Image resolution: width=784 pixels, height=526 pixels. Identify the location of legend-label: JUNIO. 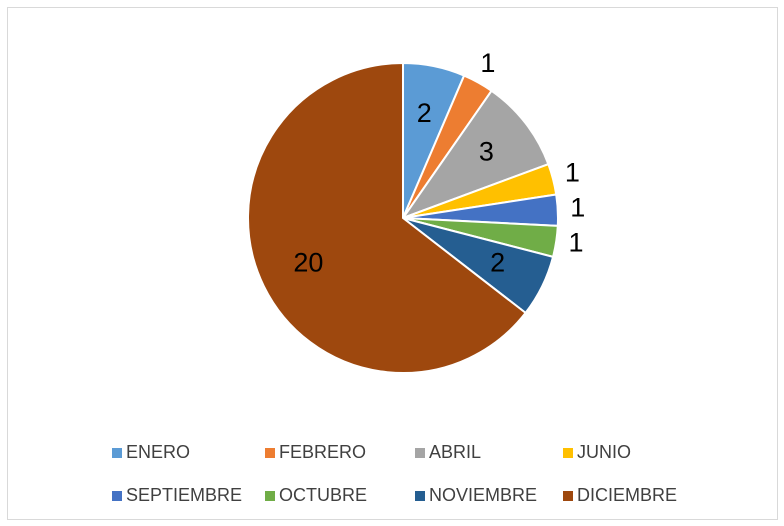
(604, 452).